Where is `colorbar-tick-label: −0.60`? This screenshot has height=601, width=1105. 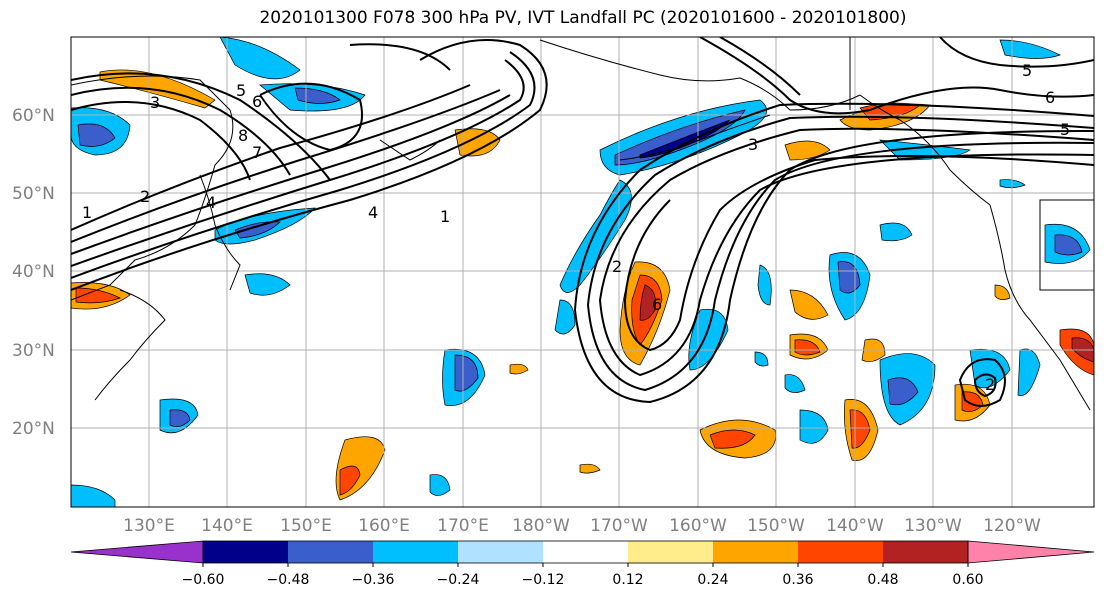 colorbar-tick-label: −0.60 is located at coordinates (203, 580).